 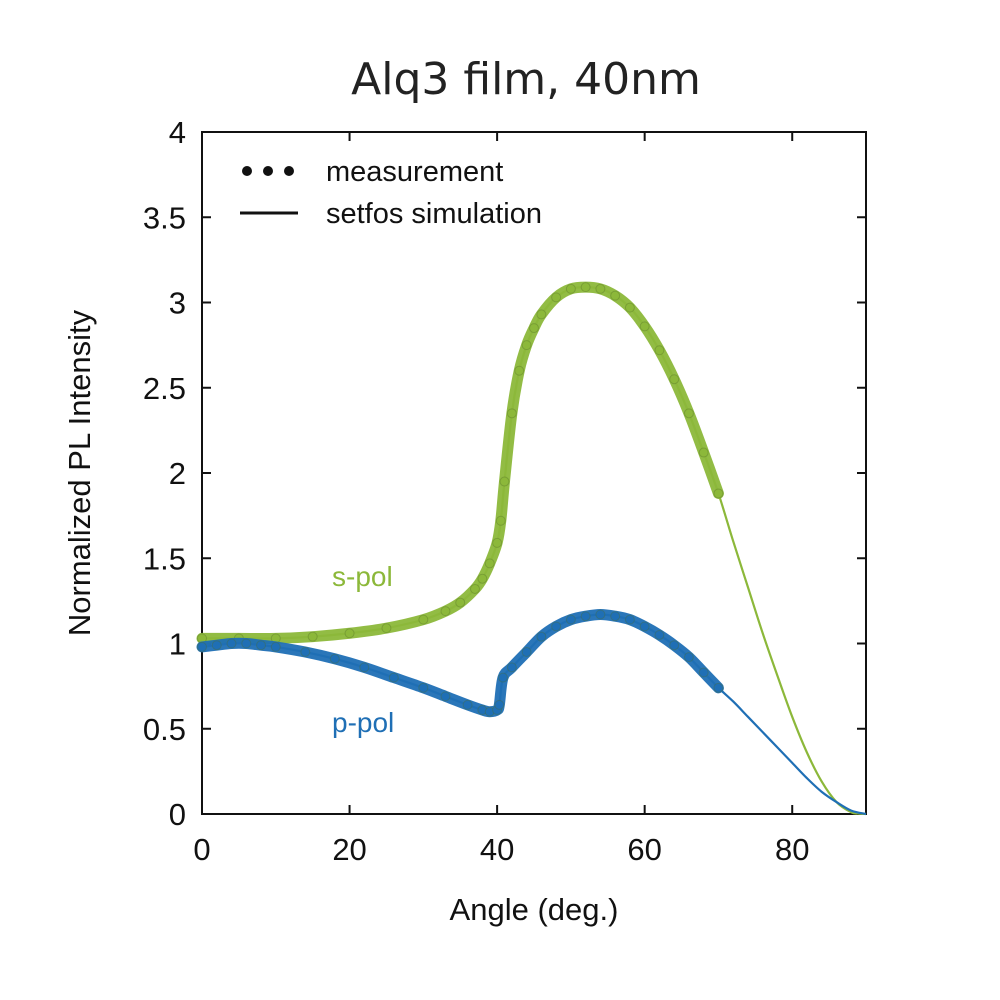 What do you see at coordinates (644, 849) in the screenshot?
I see `x-tick-label: 60` at bounding box center [644, 849].